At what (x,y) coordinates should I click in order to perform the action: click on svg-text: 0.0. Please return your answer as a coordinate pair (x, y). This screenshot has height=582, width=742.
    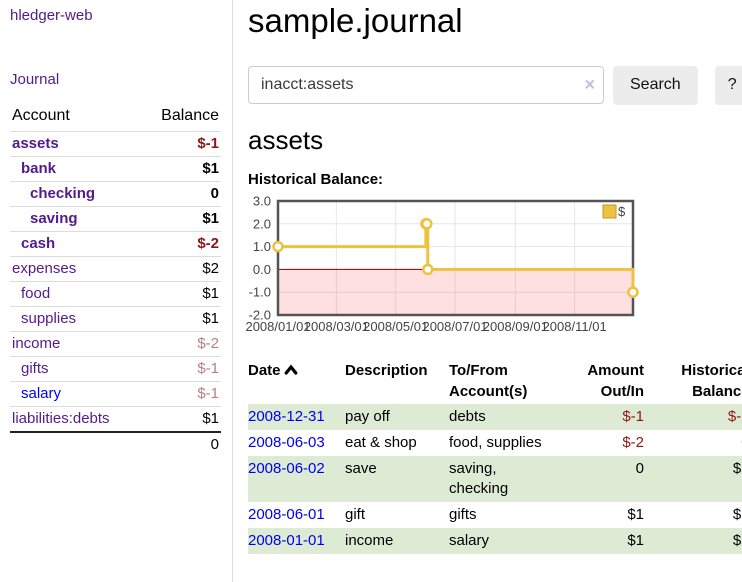
    Looking at the image, I should click on (262, 269).